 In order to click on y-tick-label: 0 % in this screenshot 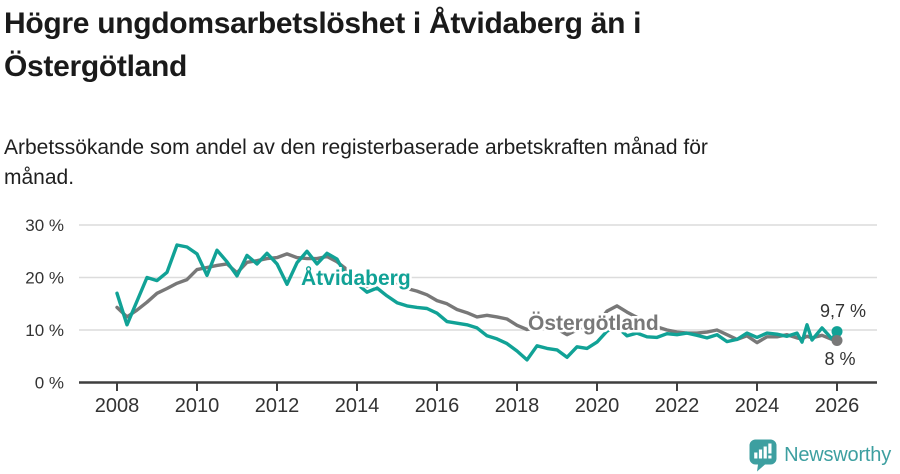, I will do `click(49, 383)`.